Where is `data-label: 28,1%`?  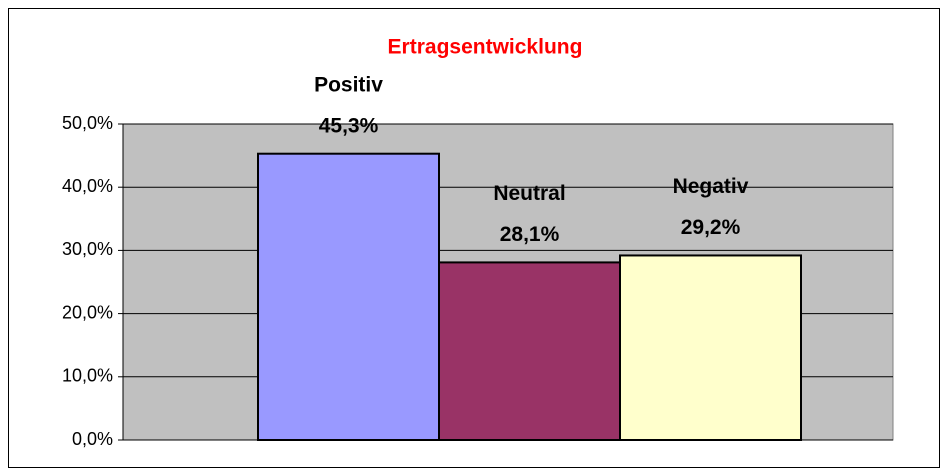 data-label: 28,1% is located at coordinates (530, 234).